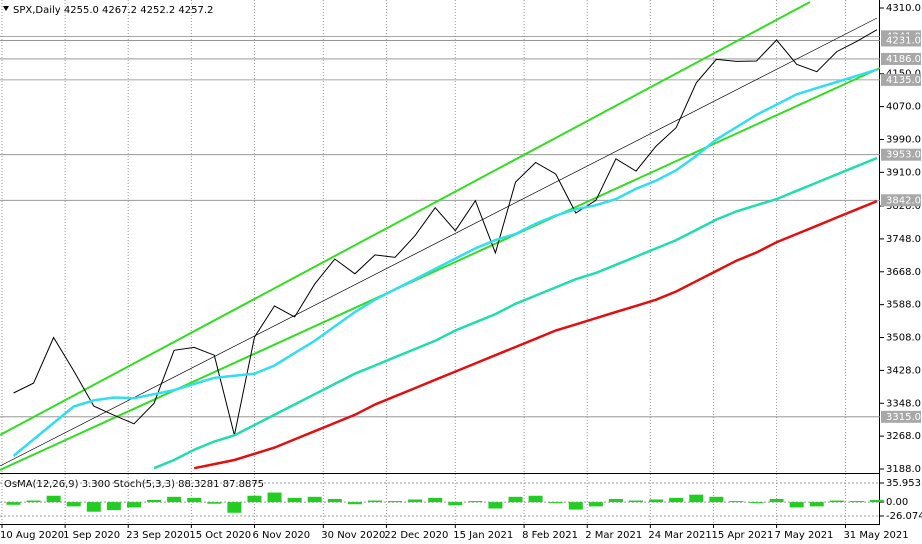  I want to click on y-tick-label: 4070.0, so click(903, 107).